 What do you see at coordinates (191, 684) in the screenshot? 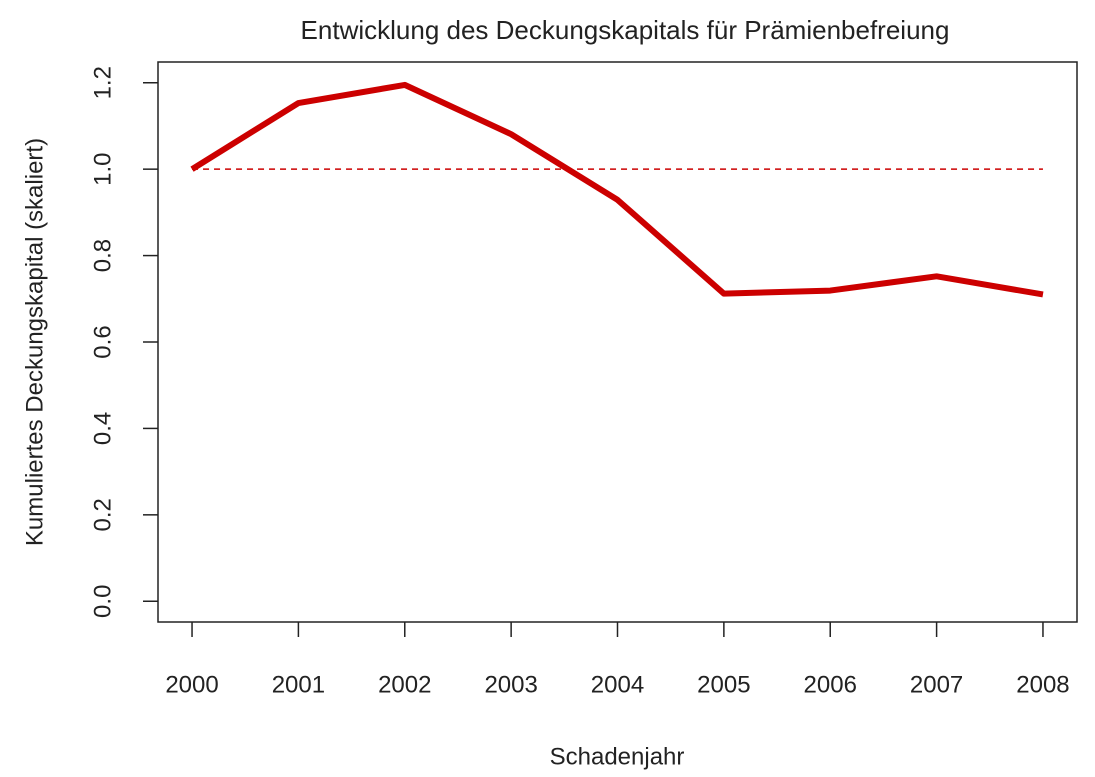
I see `x-tick-label: 2000` at bounding box center [191, 684].